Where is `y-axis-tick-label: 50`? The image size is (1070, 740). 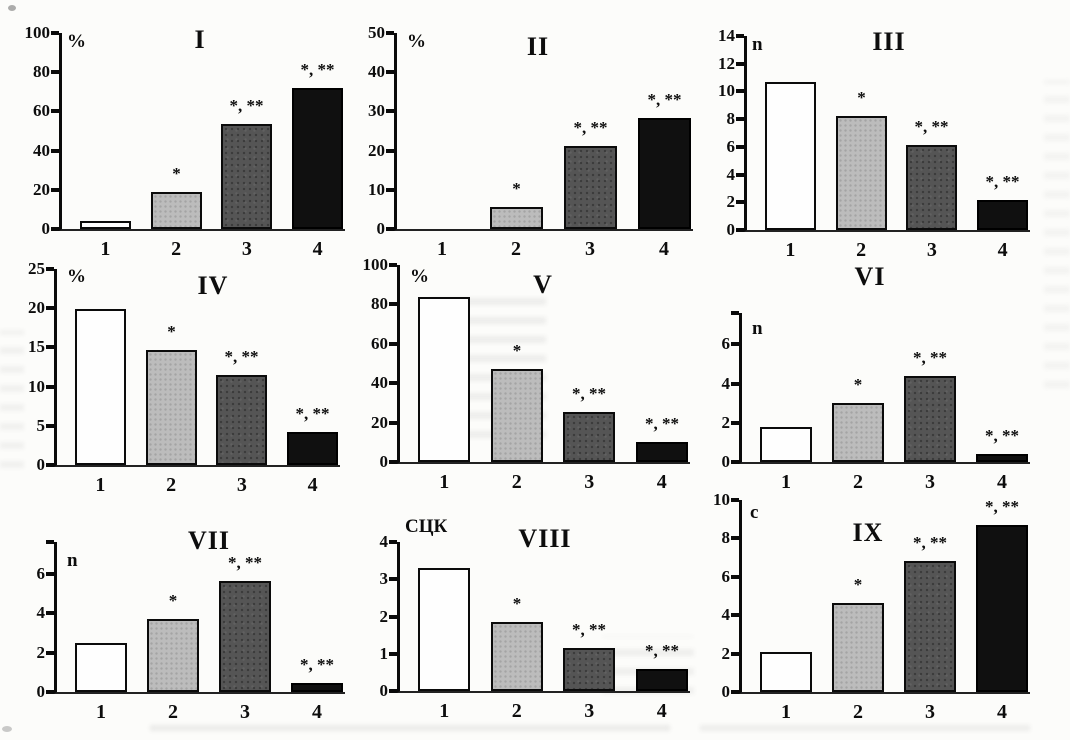 y-axis-tick-label: 50 is located at coordinates (376, 32).